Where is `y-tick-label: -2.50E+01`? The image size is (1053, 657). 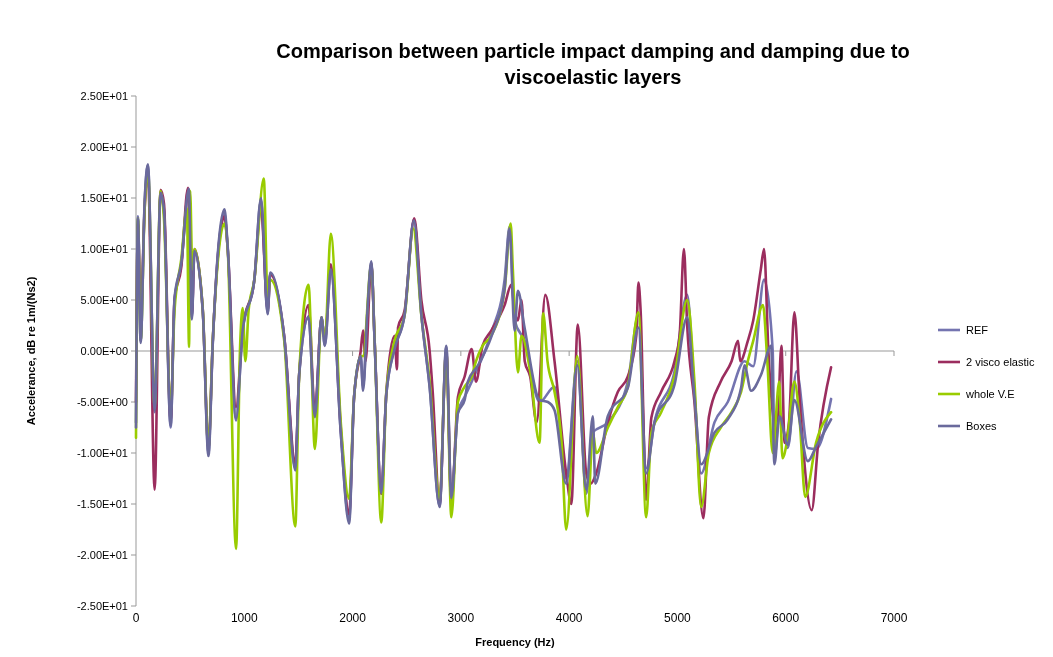
y-tick-label: -2.50E+01 is located at coordinates (102, 605).